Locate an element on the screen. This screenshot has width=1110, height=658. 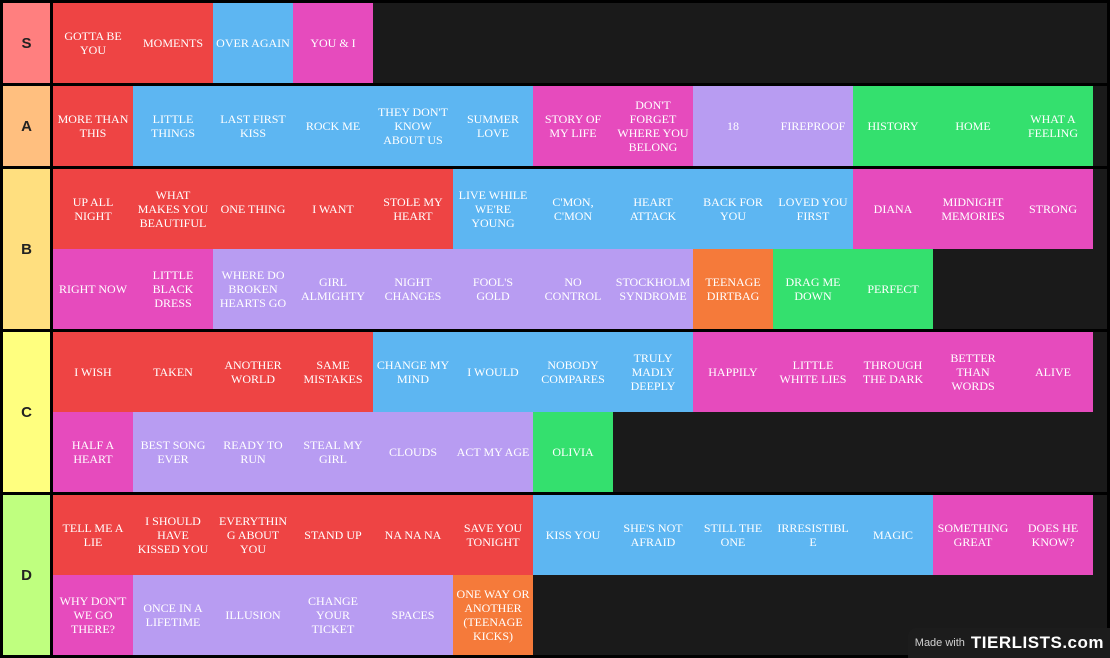
tier-item: ALIVE is located at coordinates (1053, 372).